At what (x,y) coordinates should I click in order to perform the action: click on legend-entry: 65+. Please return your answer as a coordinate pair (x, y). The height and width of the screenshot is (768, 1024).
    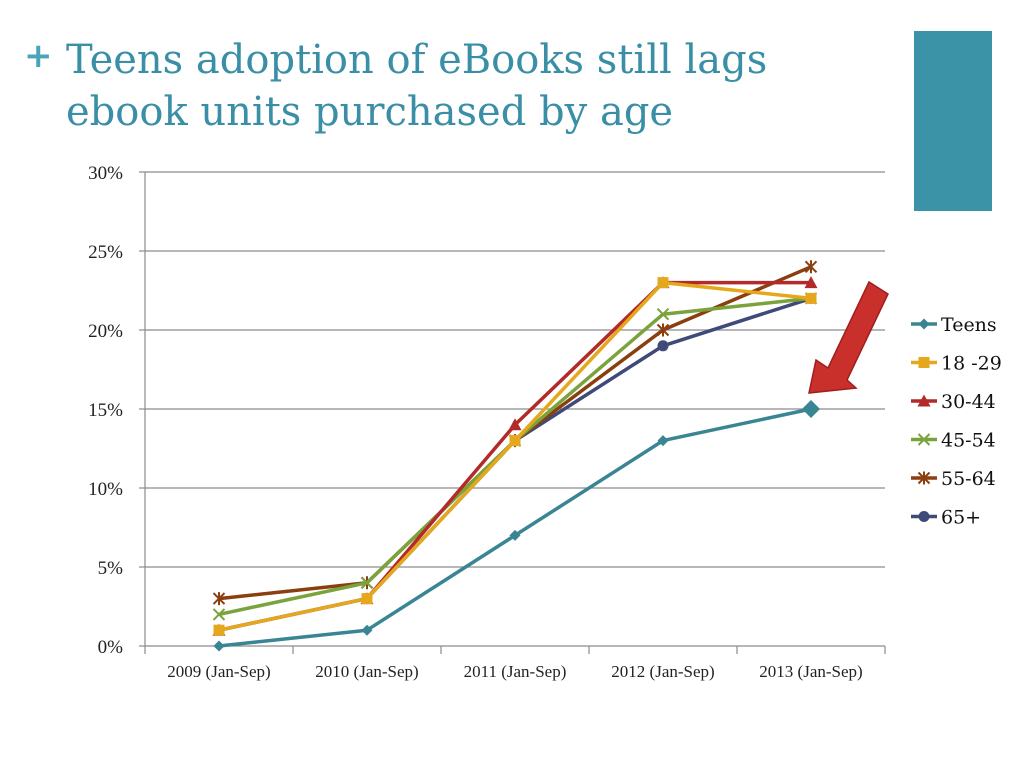
    Looking at the image, I should click on (946, 518).